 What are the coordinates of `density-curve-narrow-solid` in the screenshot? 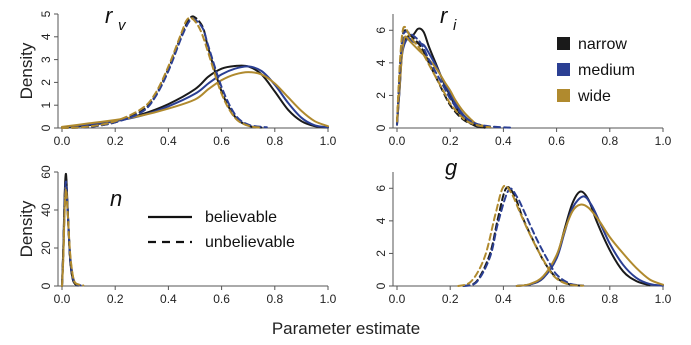 It's located at (441, 78).